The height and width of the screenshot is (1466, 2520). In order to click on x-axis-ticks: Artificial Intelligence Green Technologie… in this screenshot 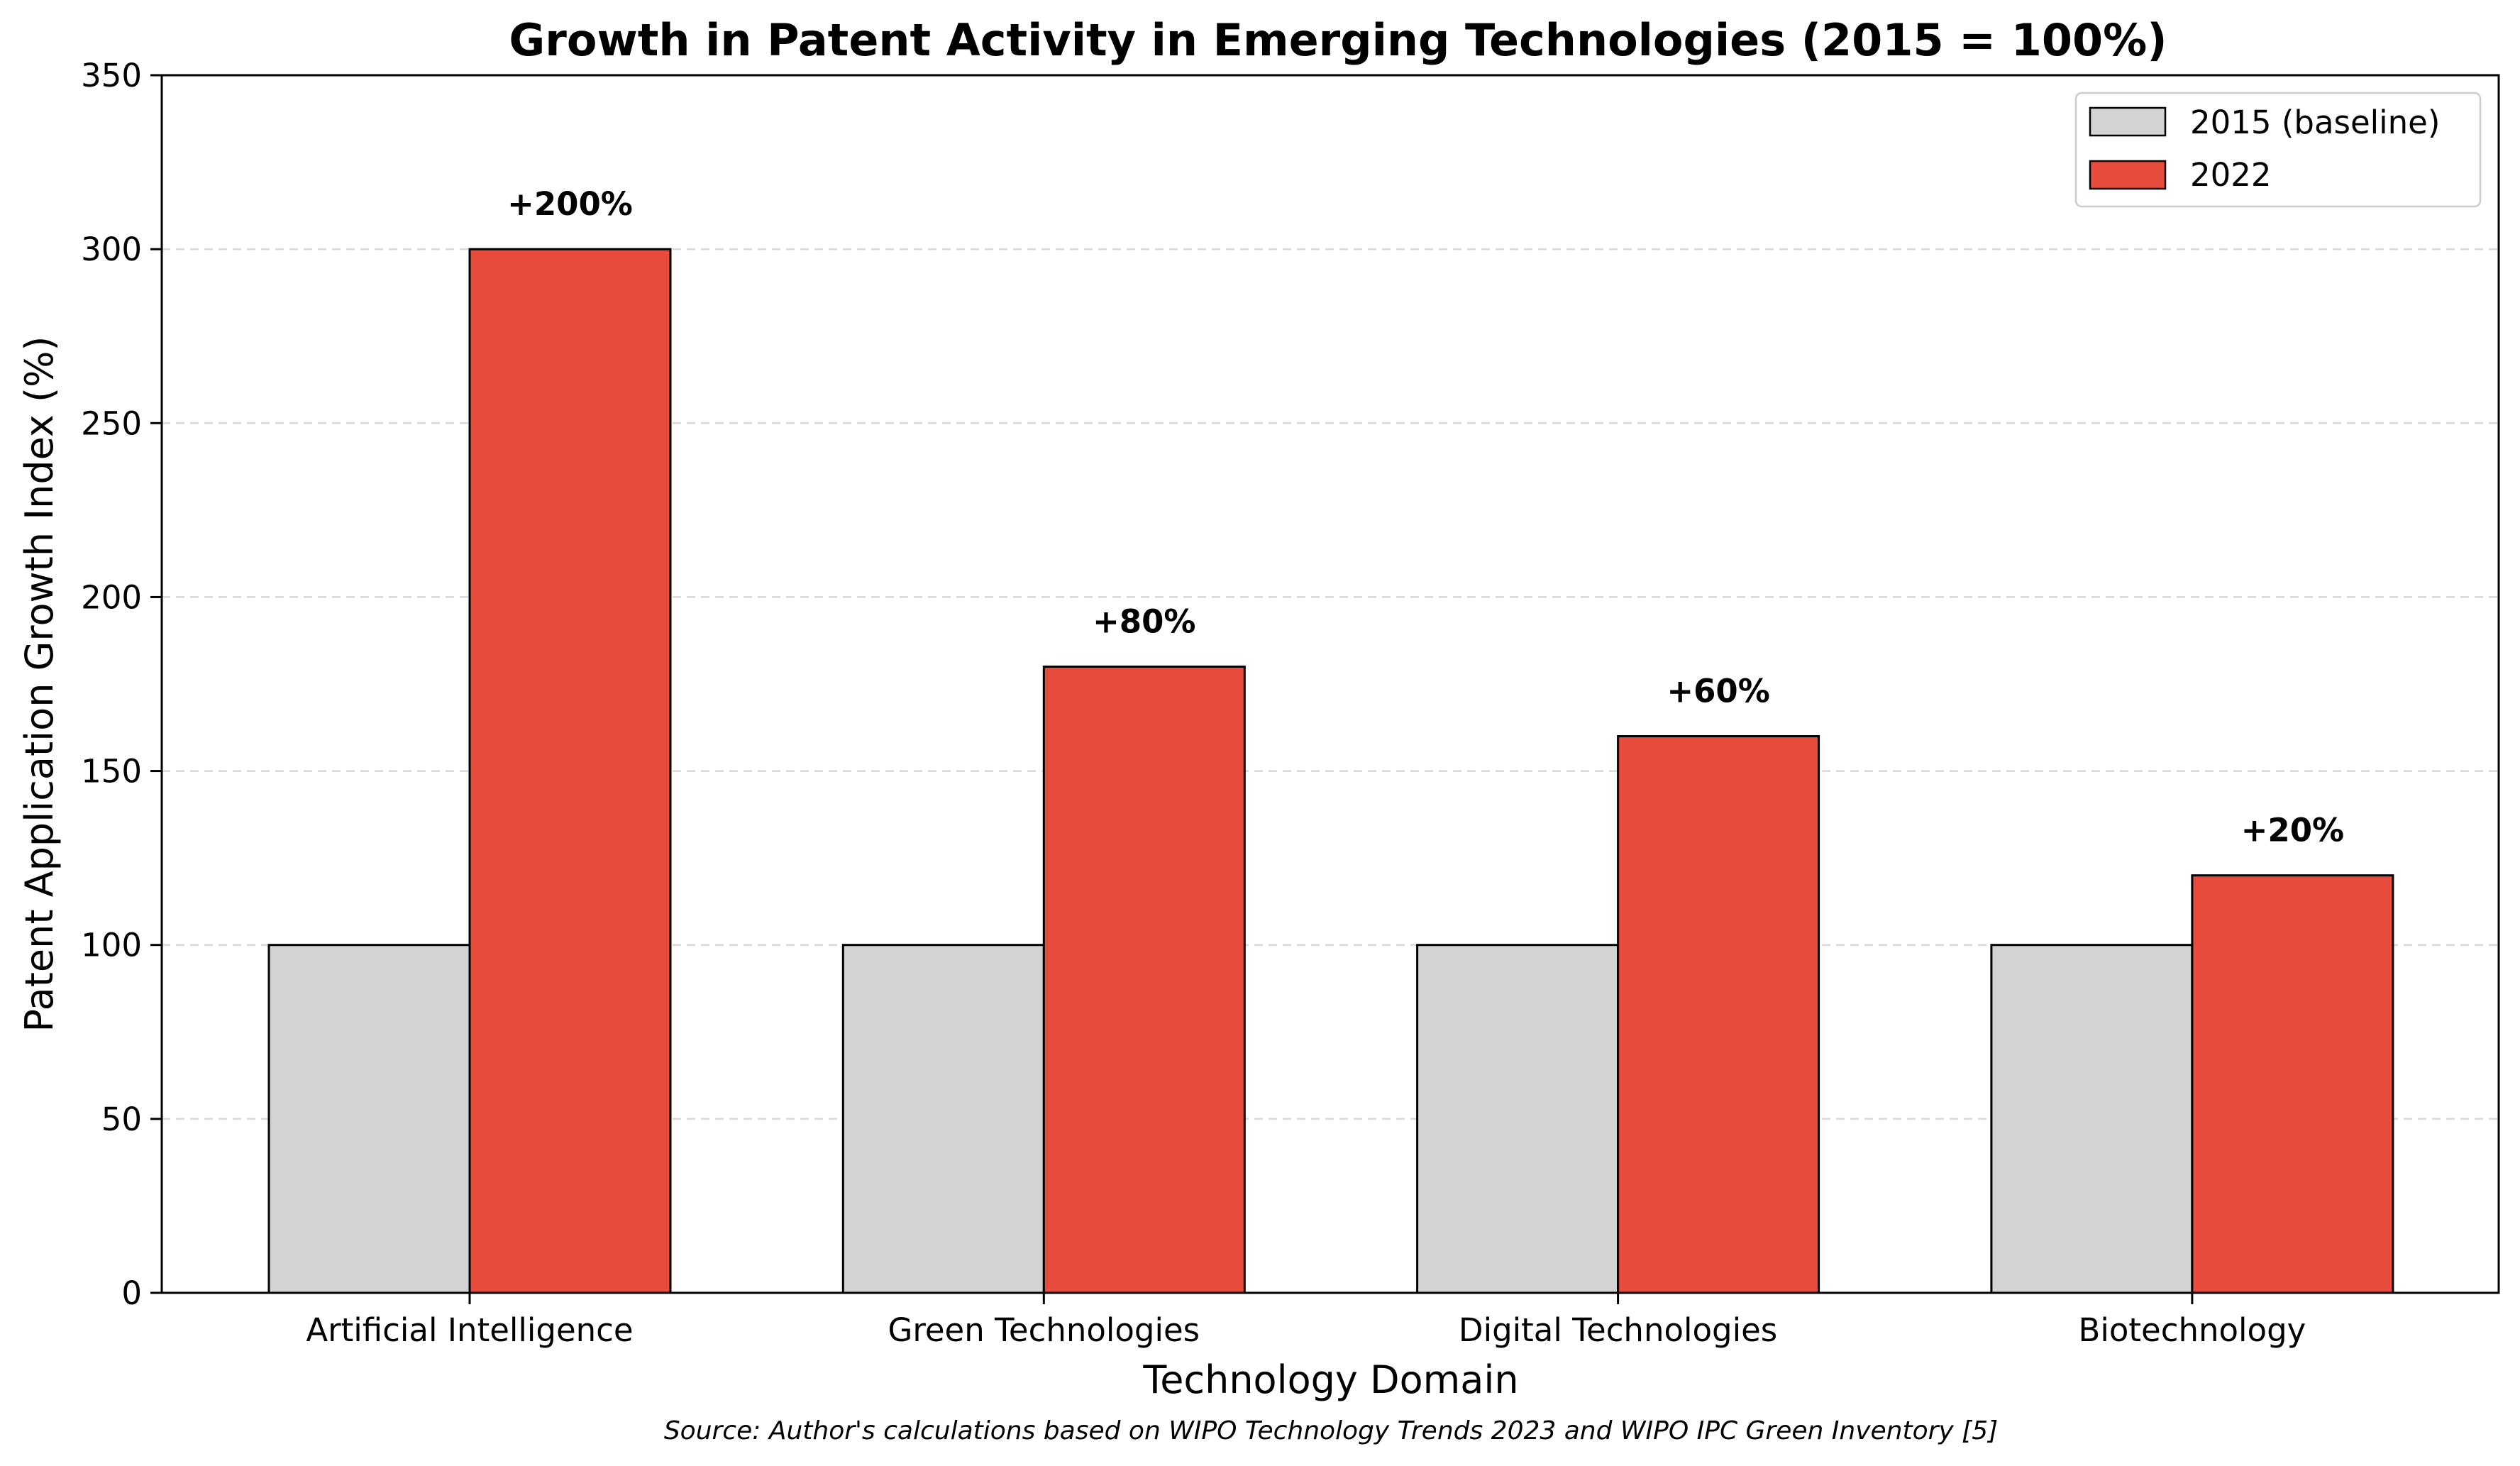, I will do `click(1306, 1321)`.